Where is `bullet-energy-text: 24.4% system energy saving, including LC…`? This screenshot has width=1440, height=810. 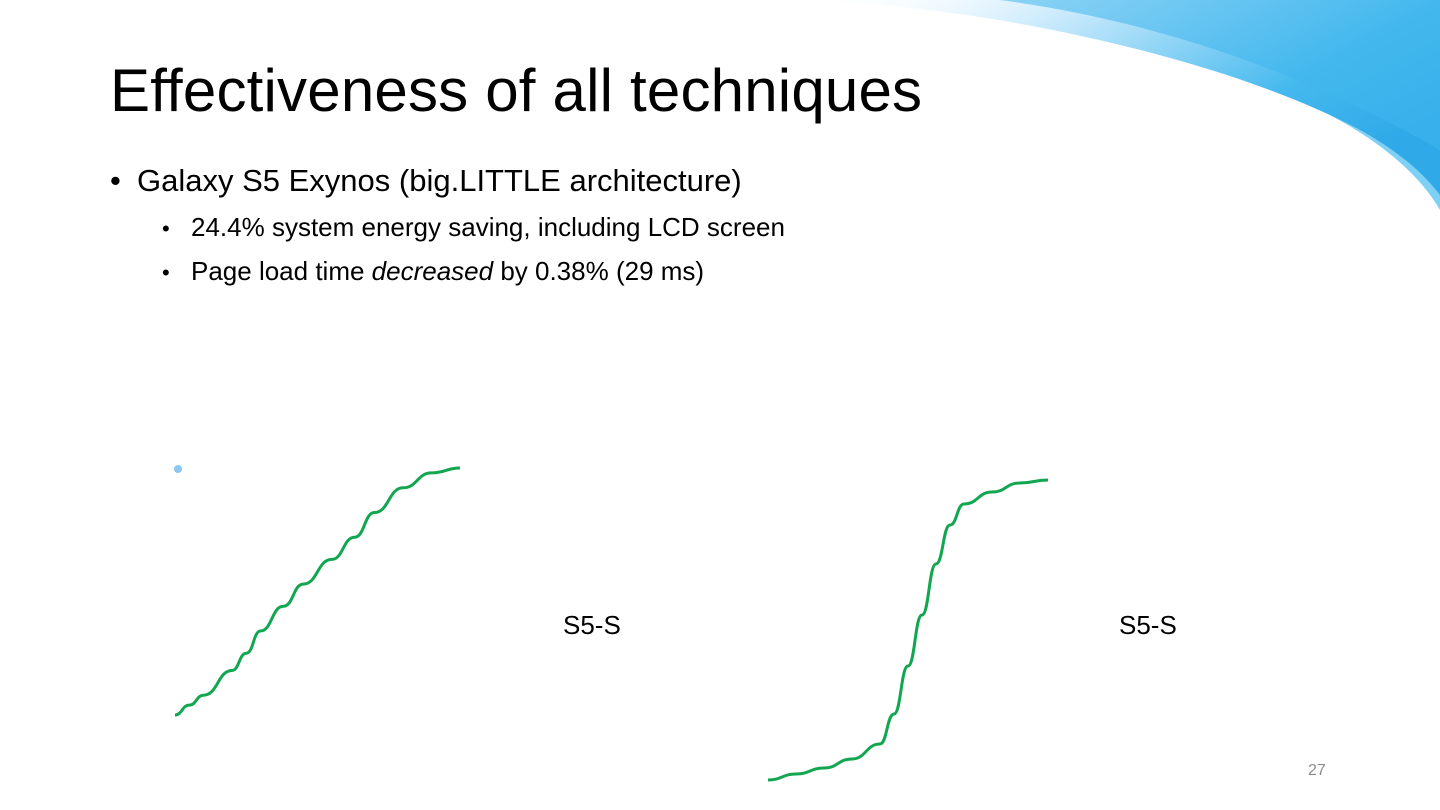 bullet-energy-text: 24.4% system energy saving, including LC… is located at coordinates (488, 227).